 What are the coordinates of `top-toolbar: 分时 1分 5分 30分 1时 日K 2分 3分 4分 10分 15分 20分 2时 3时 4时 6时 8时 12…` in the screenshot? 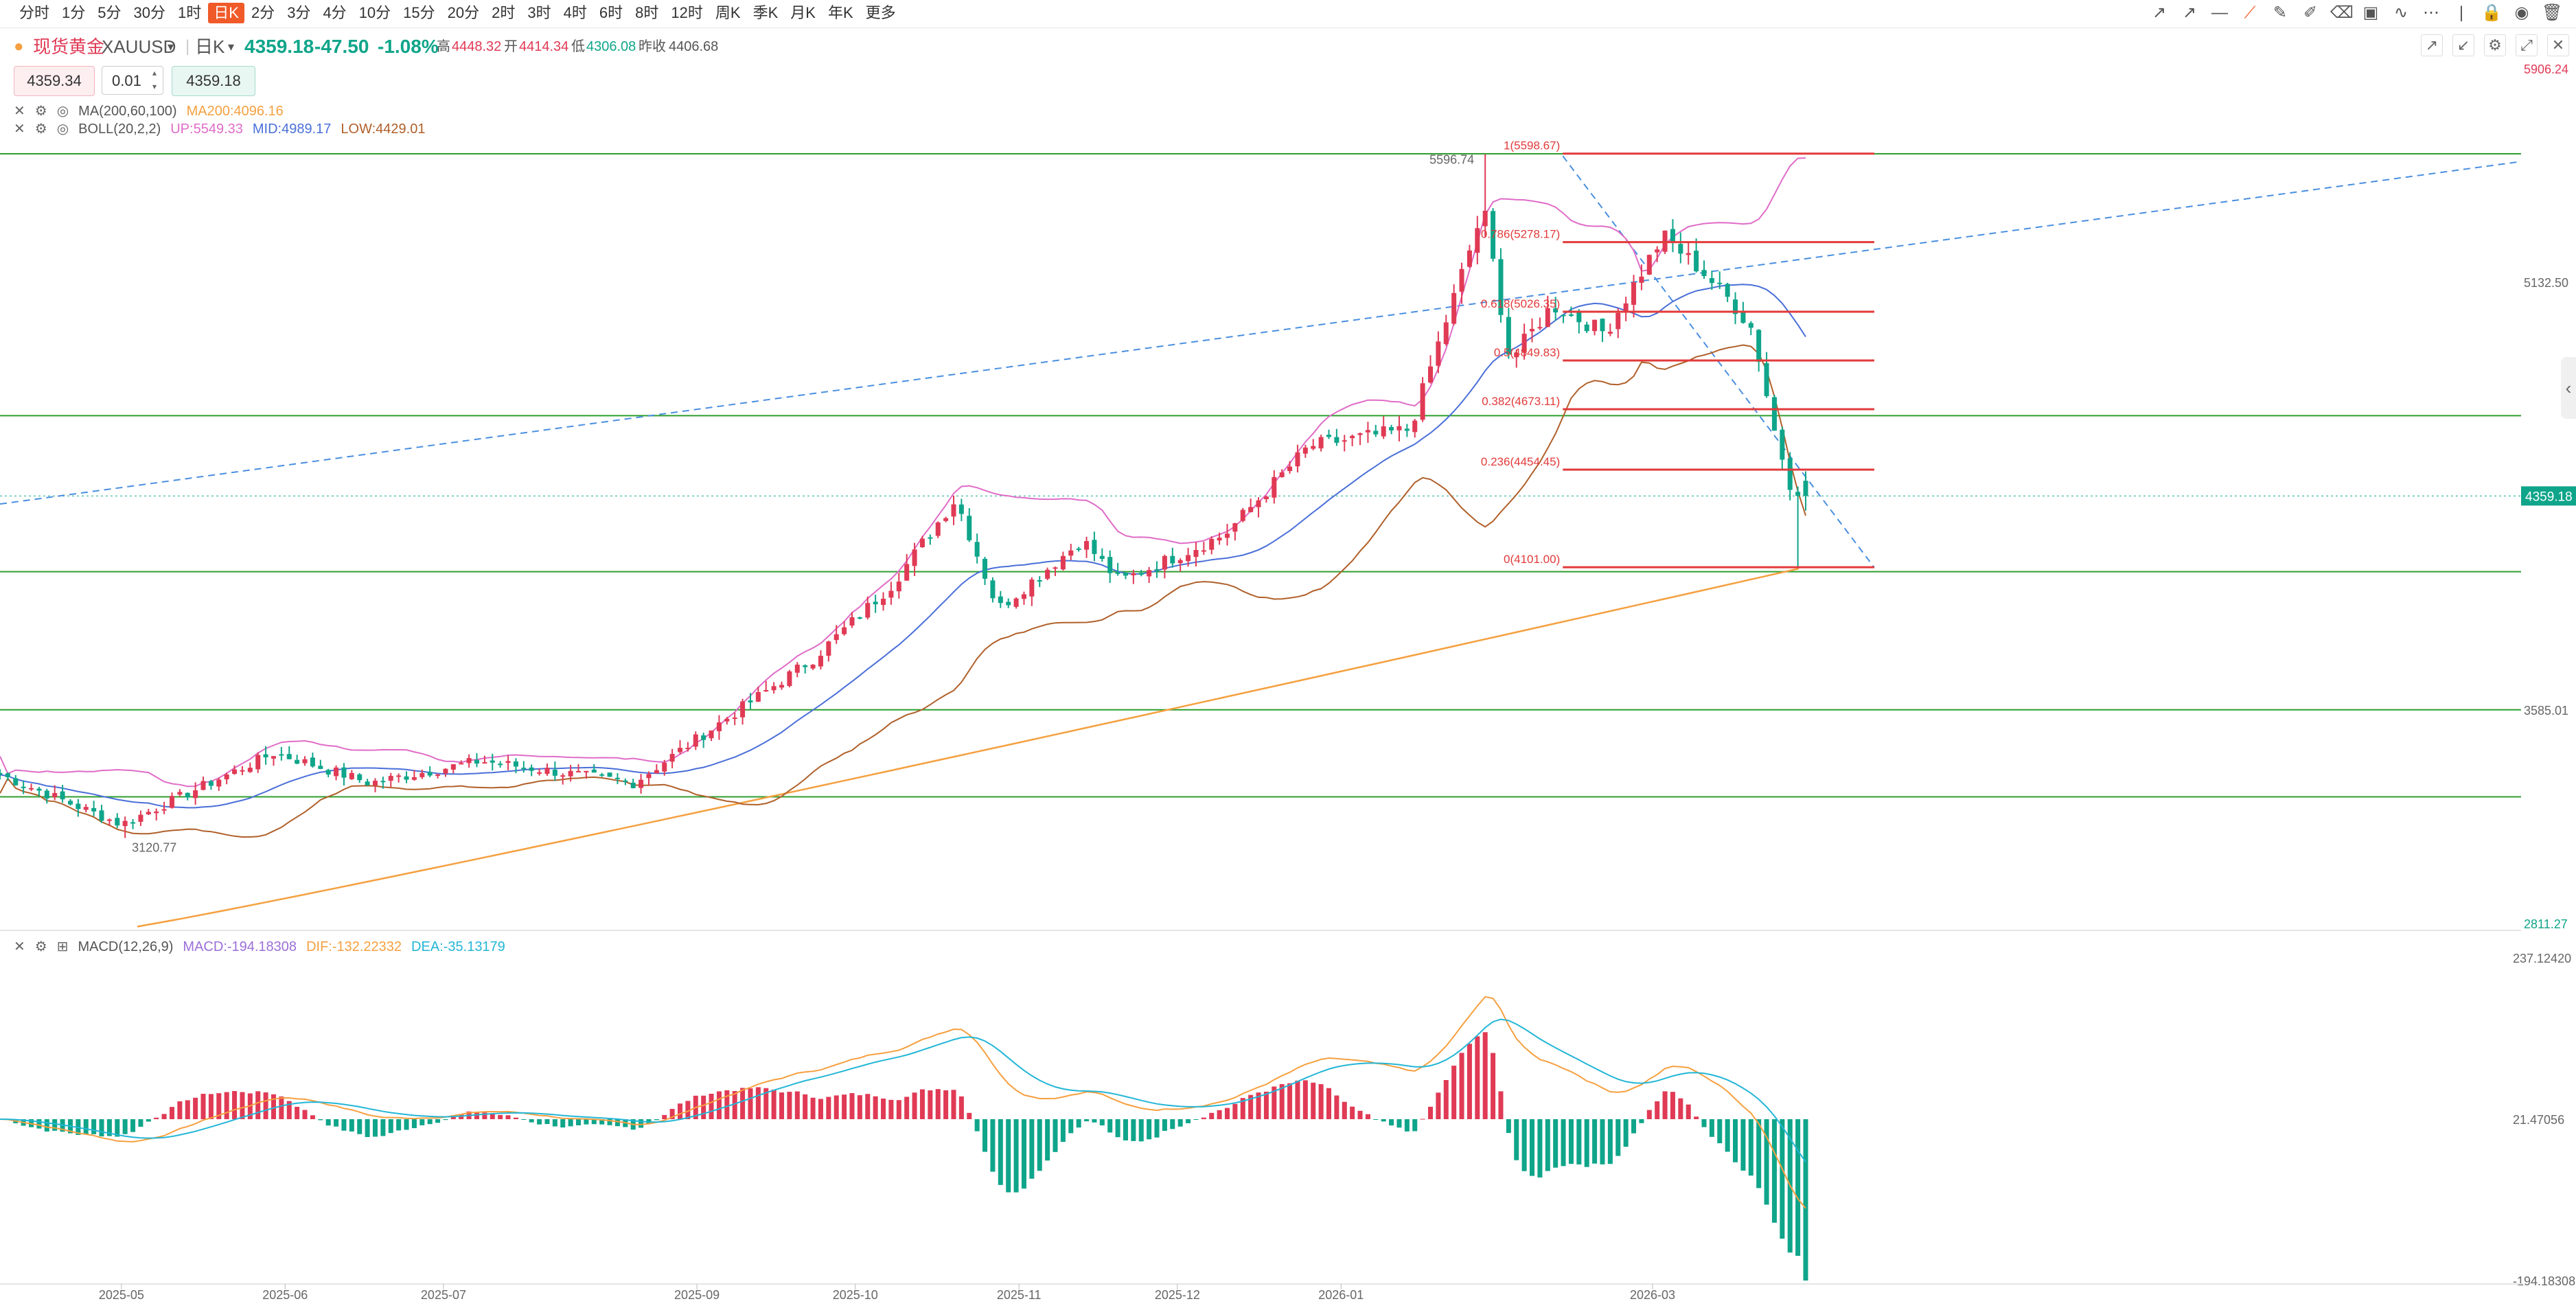 It's located at (1288, 14).